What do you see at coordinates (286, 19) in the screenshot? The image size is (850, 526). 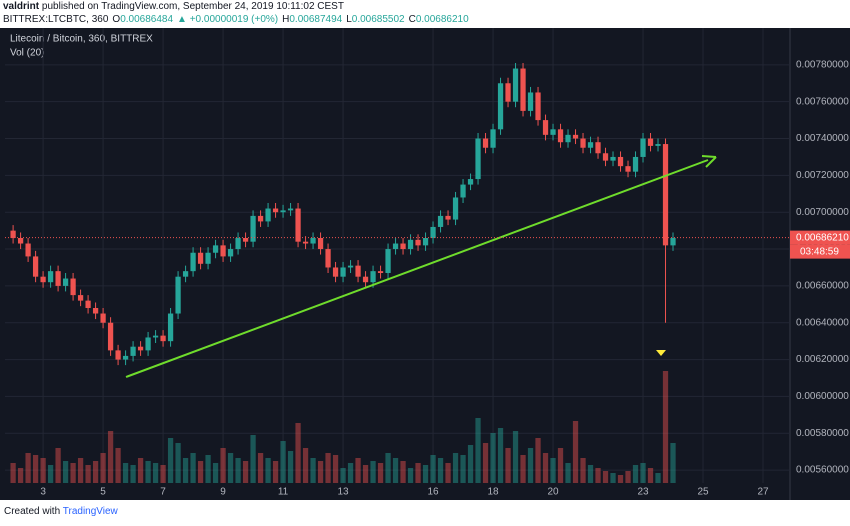 I see `ohlc-label: H` at bounding box center [286, 19].